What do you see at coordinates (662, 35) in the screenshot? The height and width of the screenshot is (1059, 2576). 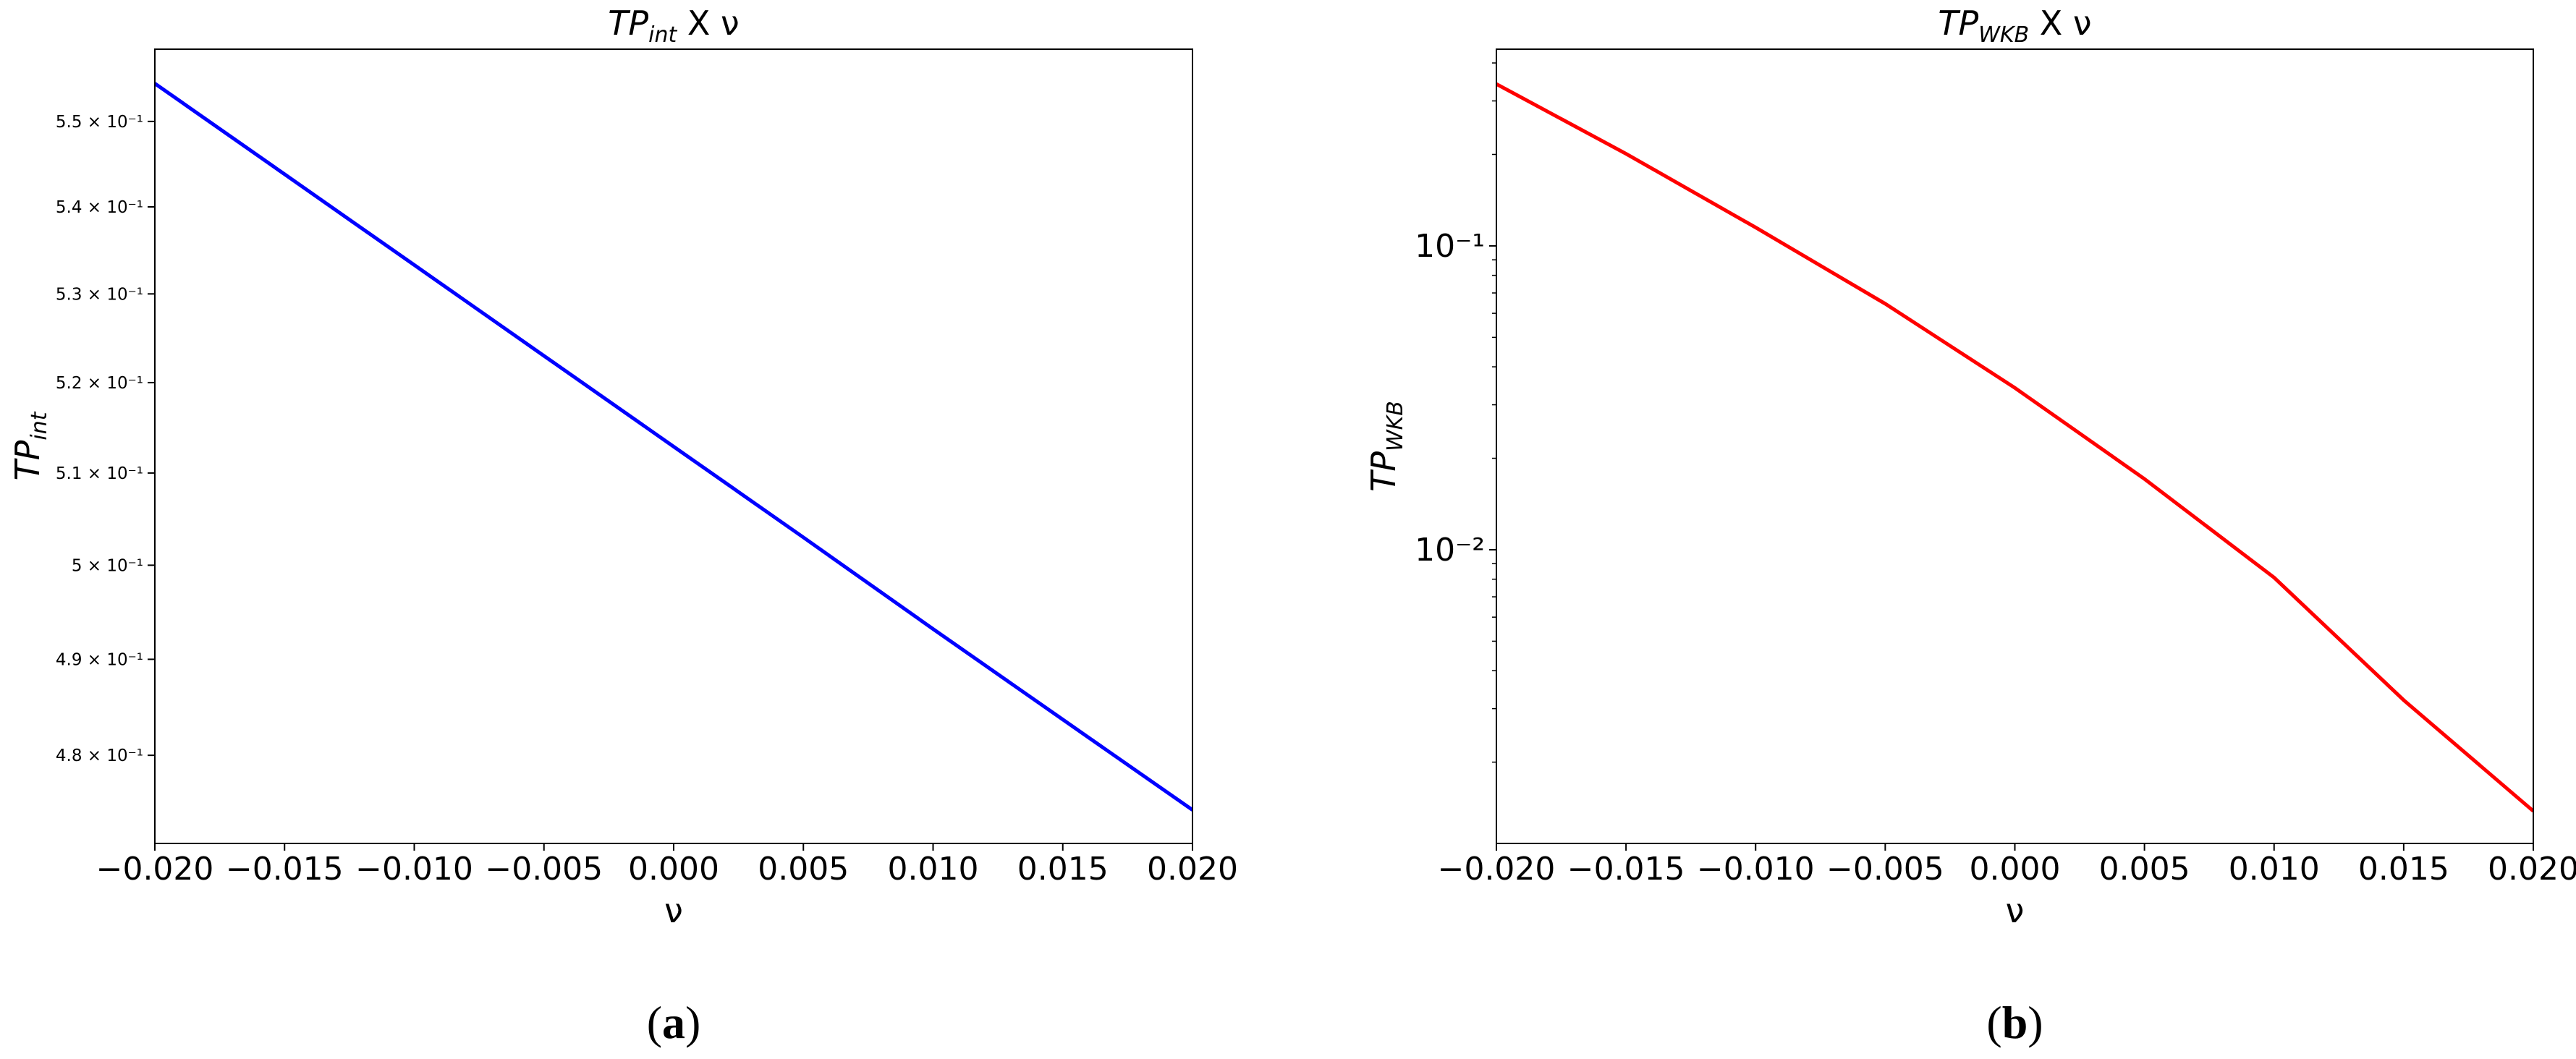 I see `title-subscript: int` at bounding box center [662, 35].